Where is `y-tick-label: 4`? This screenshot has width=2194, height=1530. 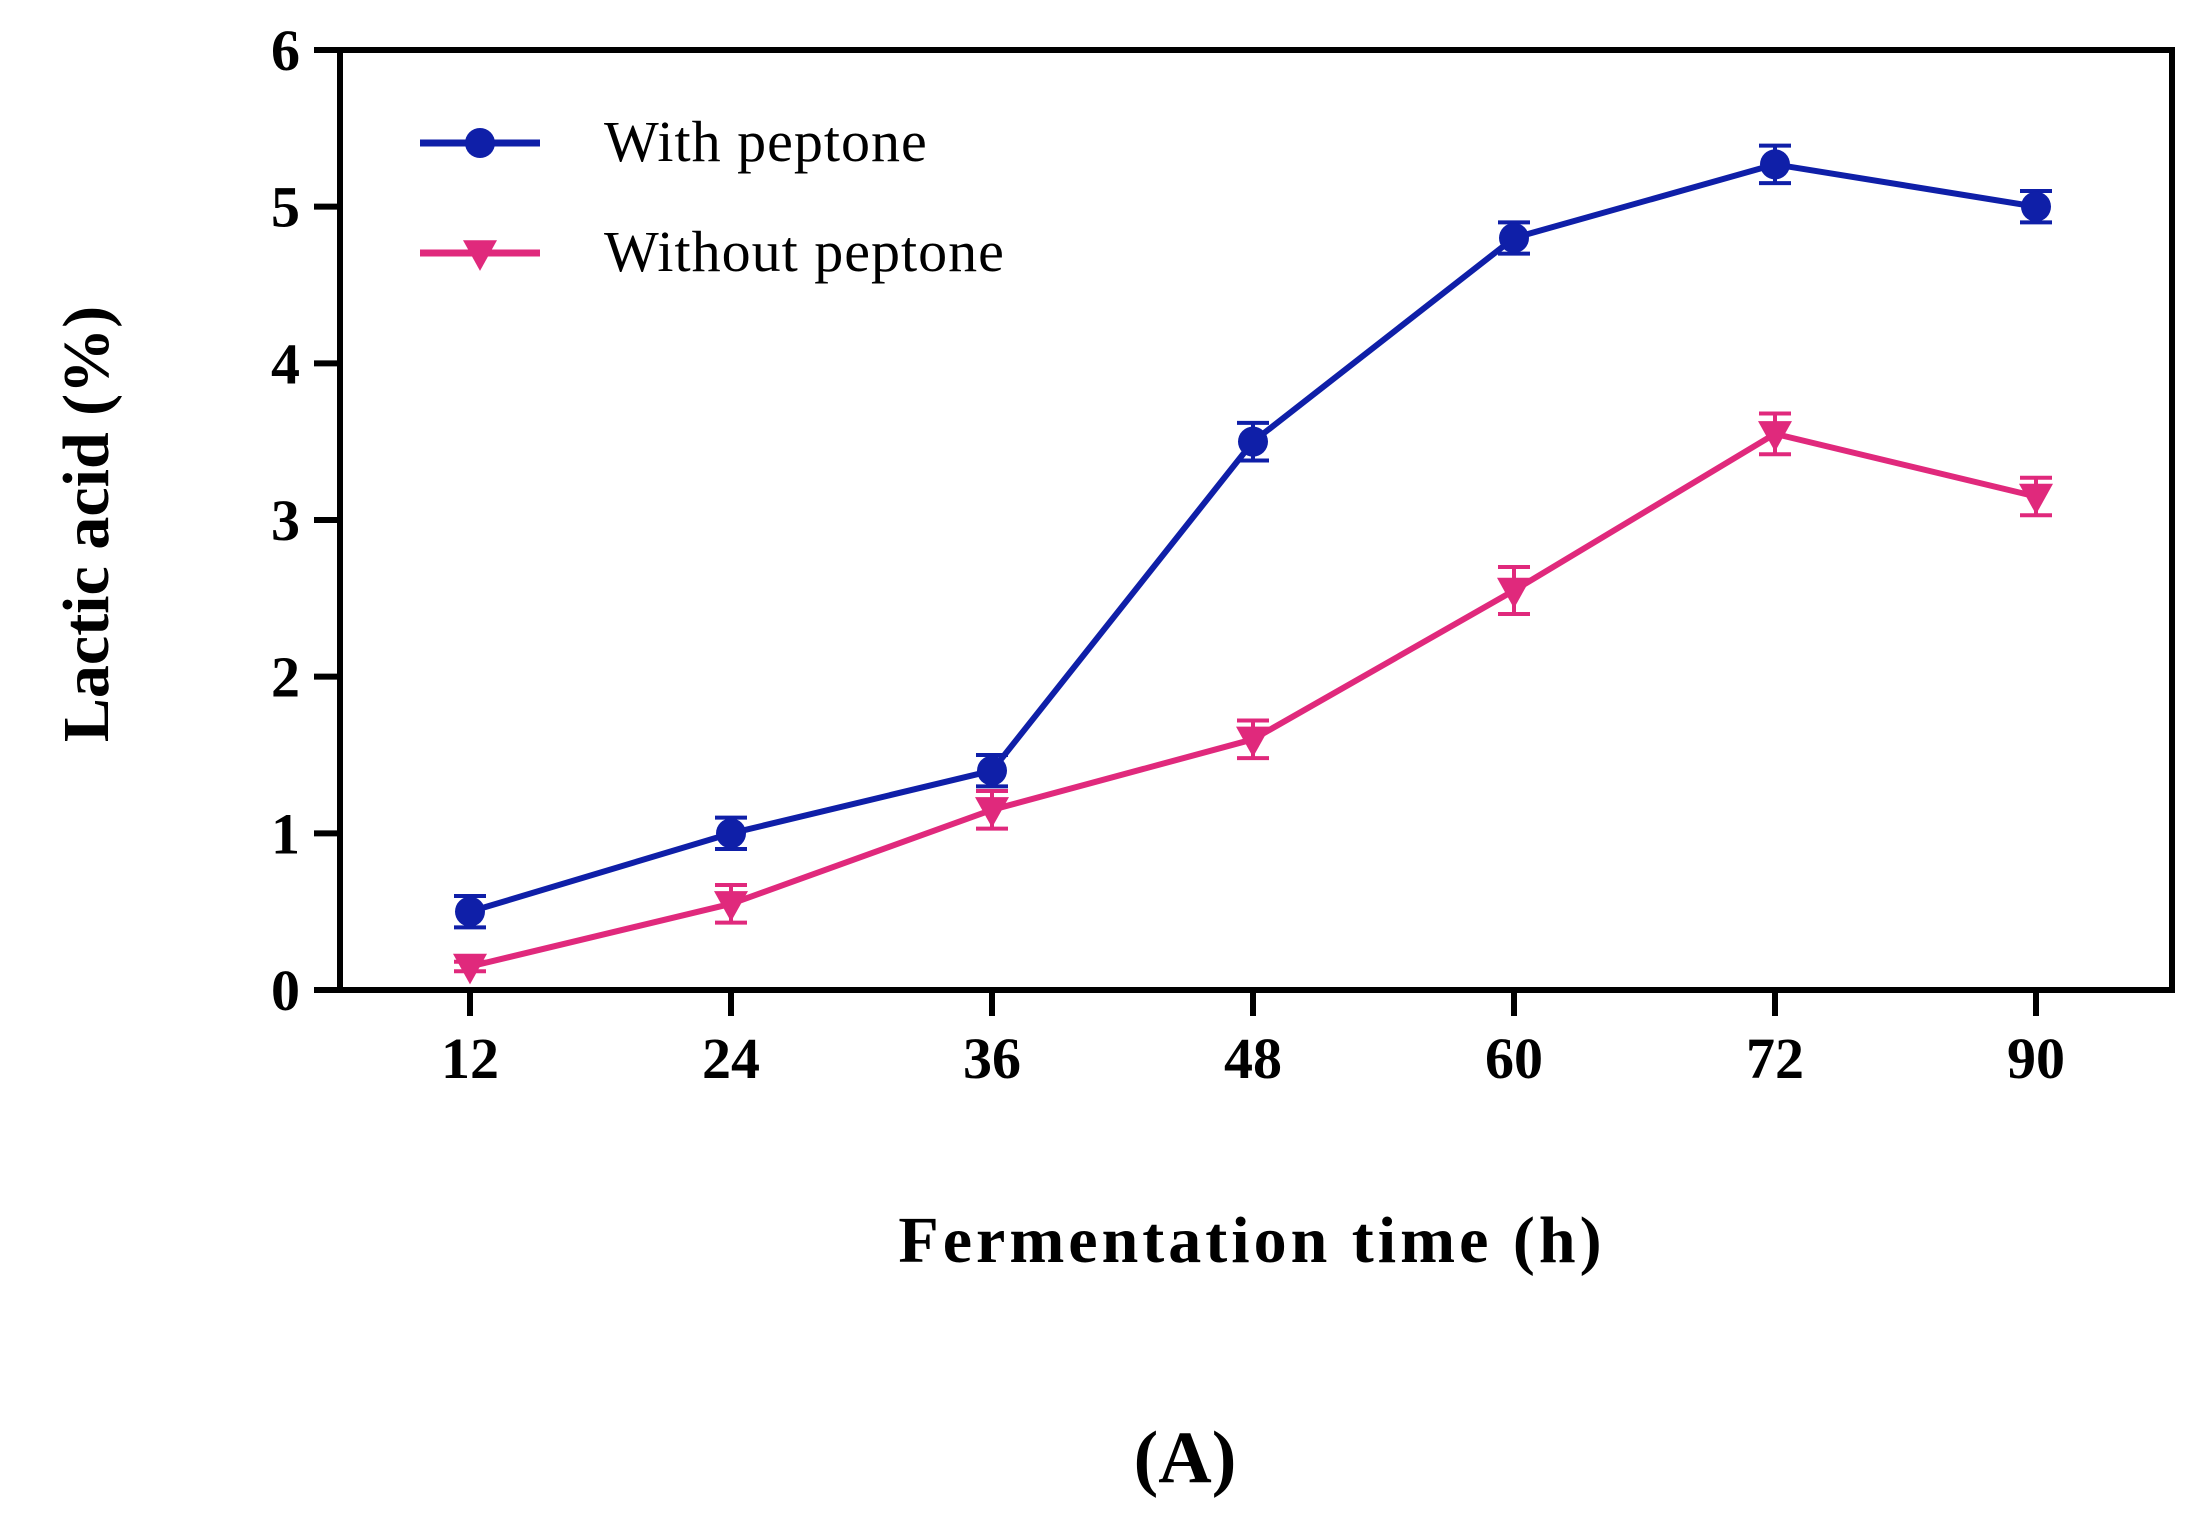 y-tick-label: 4 is located at coordinates (285, 363).